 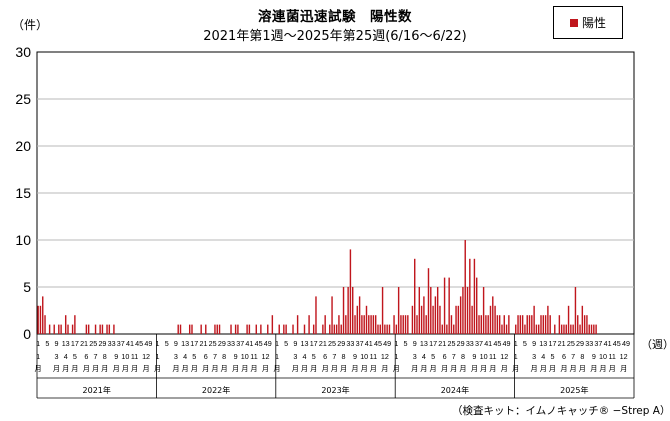 I want to click on legend-swatch, so click(x=573, y=22).